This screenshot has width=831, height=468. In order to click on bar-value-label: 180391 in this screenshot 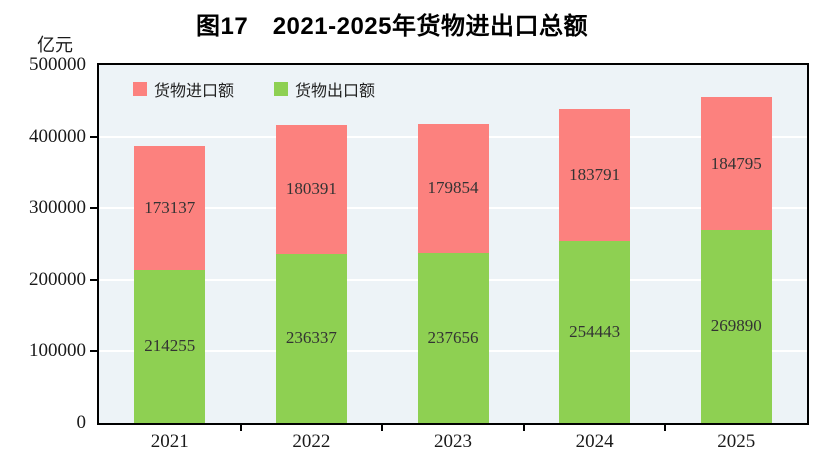, I will do `click(311, 189)`.